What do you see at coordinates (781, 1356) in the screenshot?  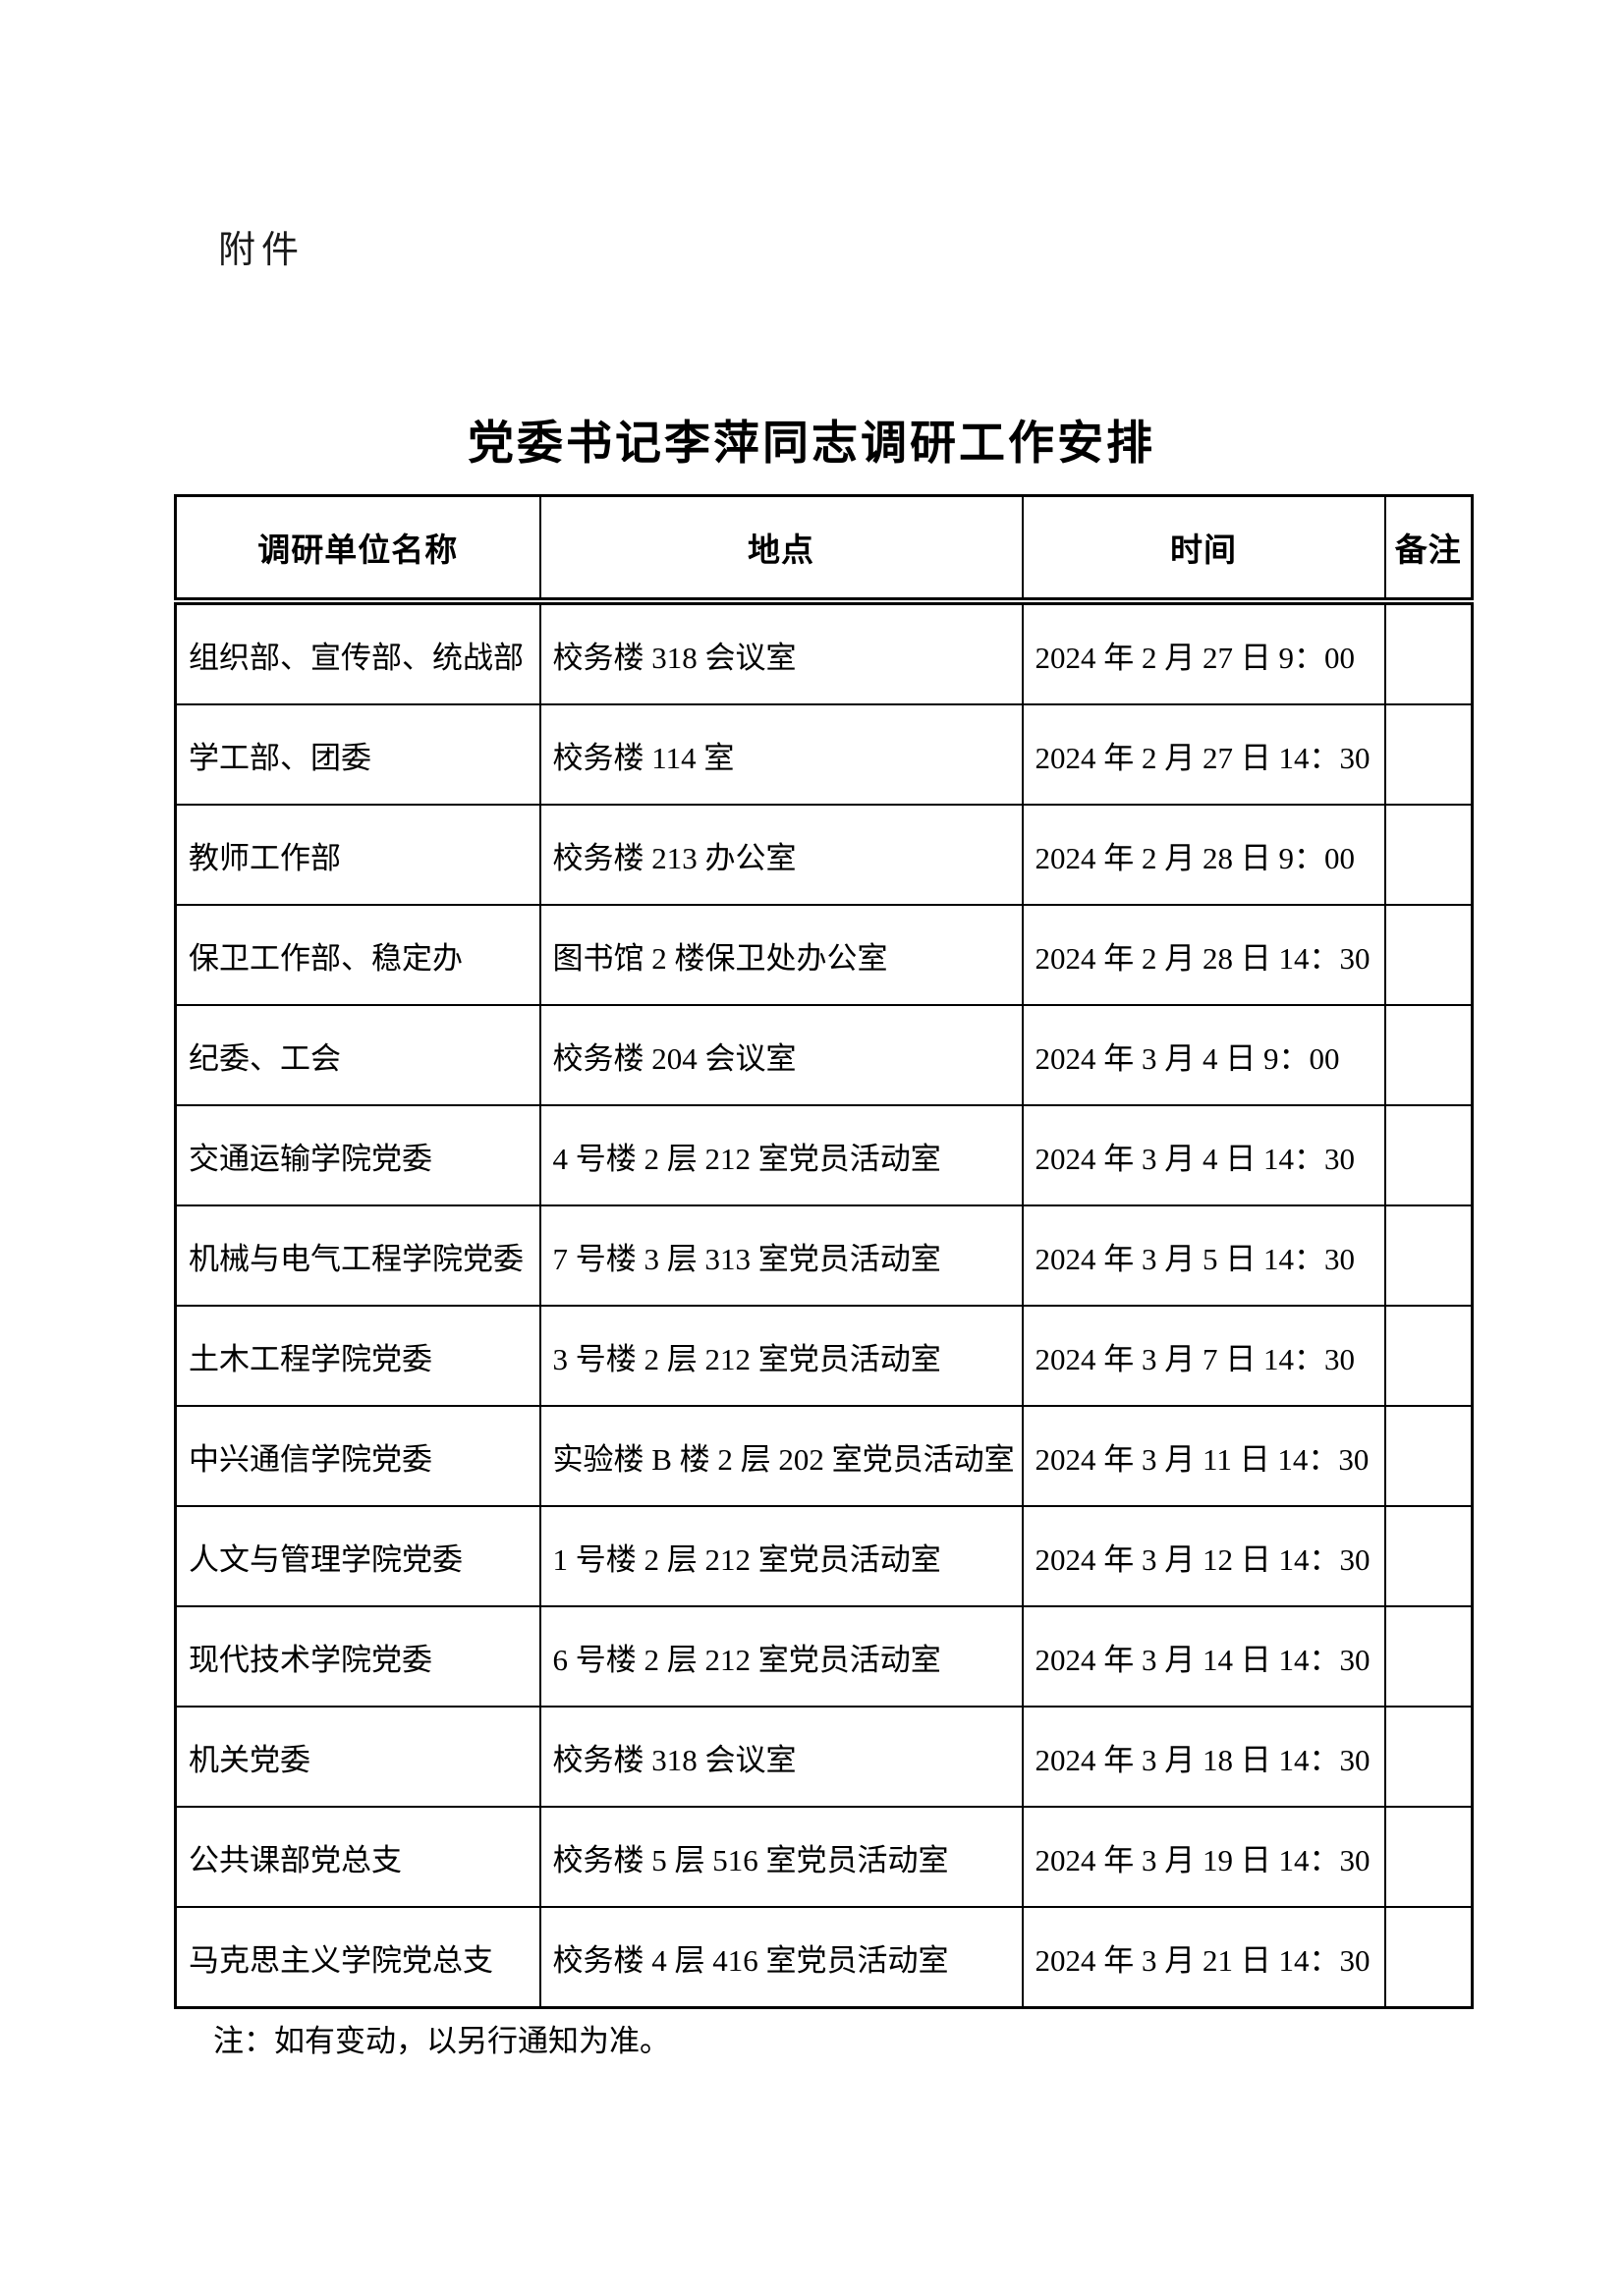 I see `location-cell: 3 号楼 2 层 212 室党员活动室` at bounding box center [781, 1356].